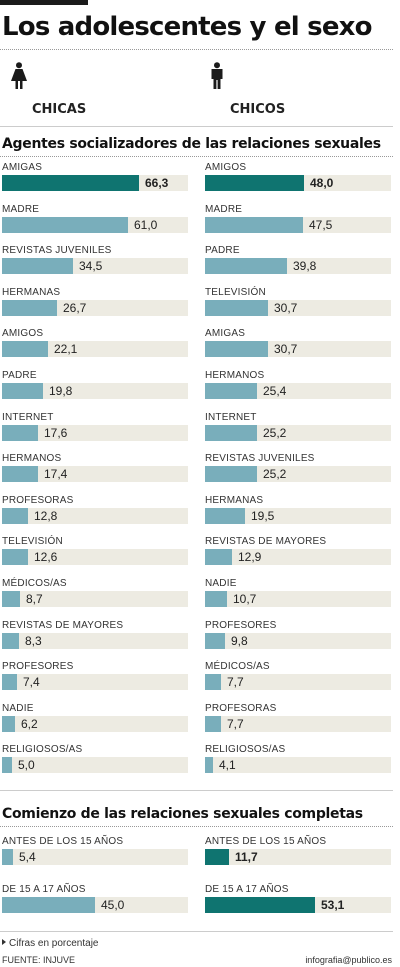 Image resolution: width=400 pixels, height=967 pixels. Describe the element at coordinates (63, 841) in the screenshot. I see `category-label: ANTES DE LOS 15 AÑOS` at that location.